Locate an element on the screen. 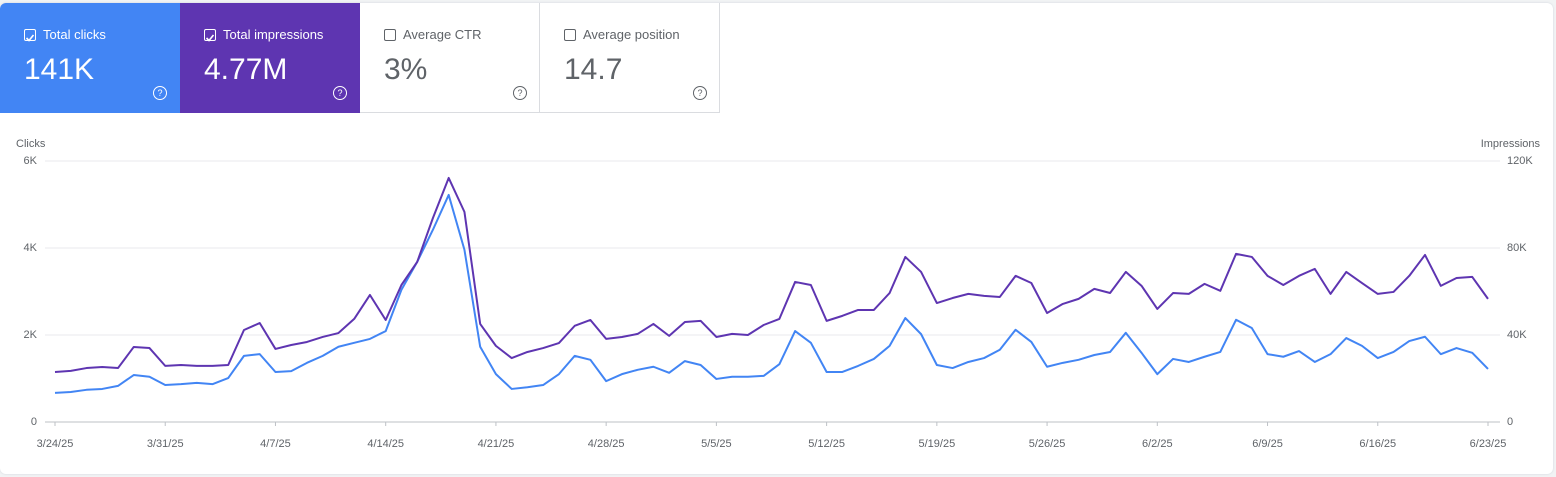 This screenshot has width=1556, height=477. x-tick-label: 5/26/25 is located at coordinates (1047, 444).